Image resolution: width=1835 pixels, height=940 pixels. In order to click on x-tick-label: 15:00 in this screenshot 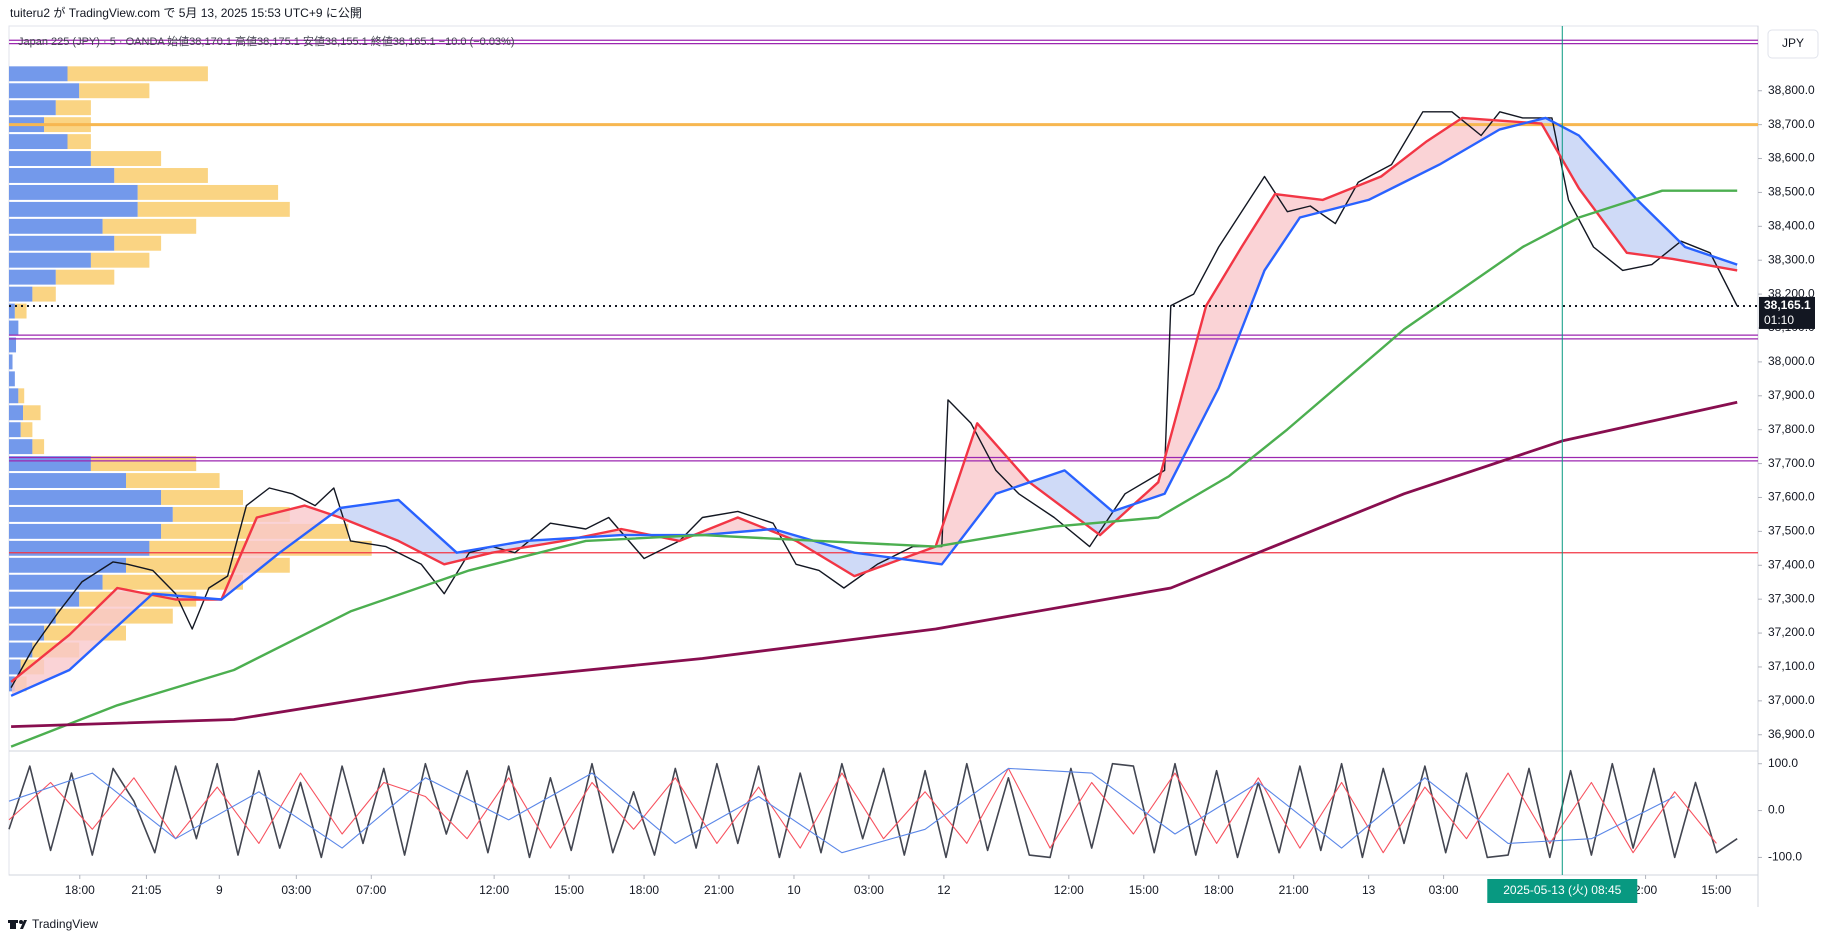, I will do `click(1144, 890)`.